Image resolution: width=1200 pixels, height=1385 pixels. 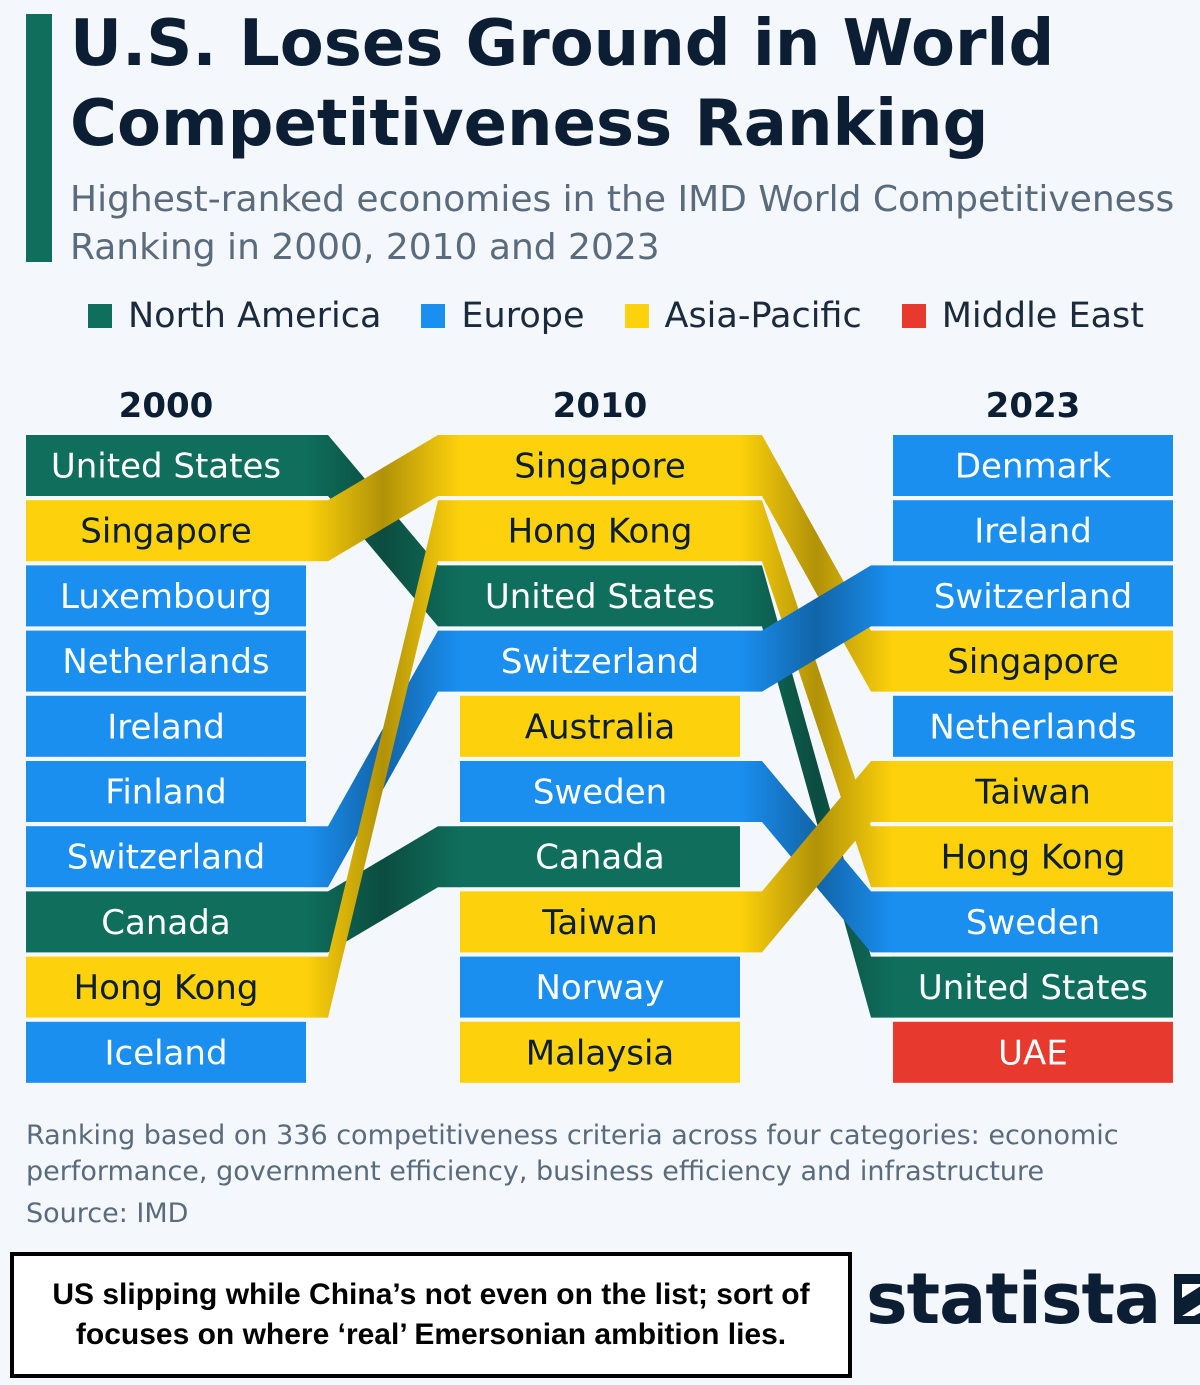 I want to click on cell-label-2023-united-states: United States, so click(x=1033, y=988).